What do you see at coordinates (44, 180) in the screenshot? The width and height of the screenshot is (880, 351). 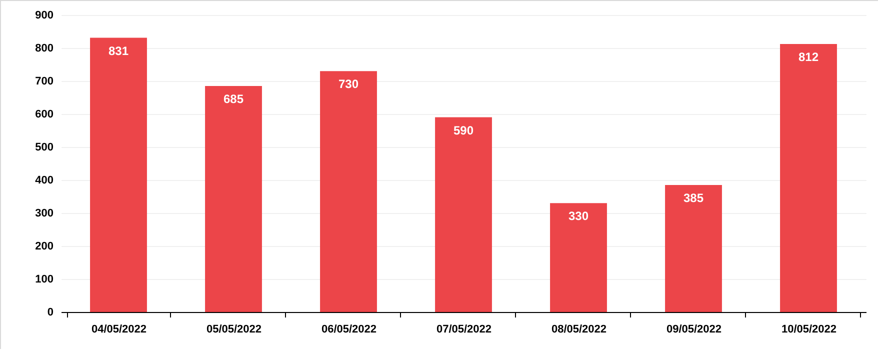 I see `y-tick-label: 400` at bounding box center [44, 180].